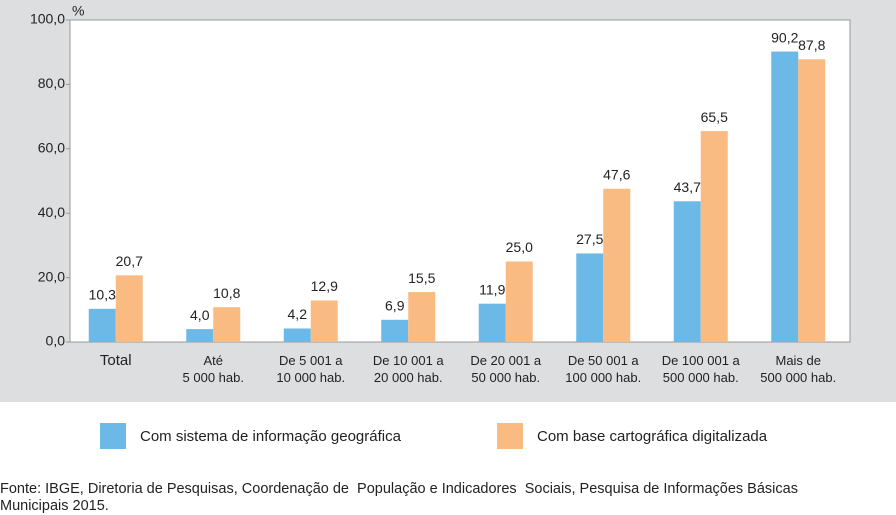  I want to click on x-tick-label: Total, so click(115, 360).